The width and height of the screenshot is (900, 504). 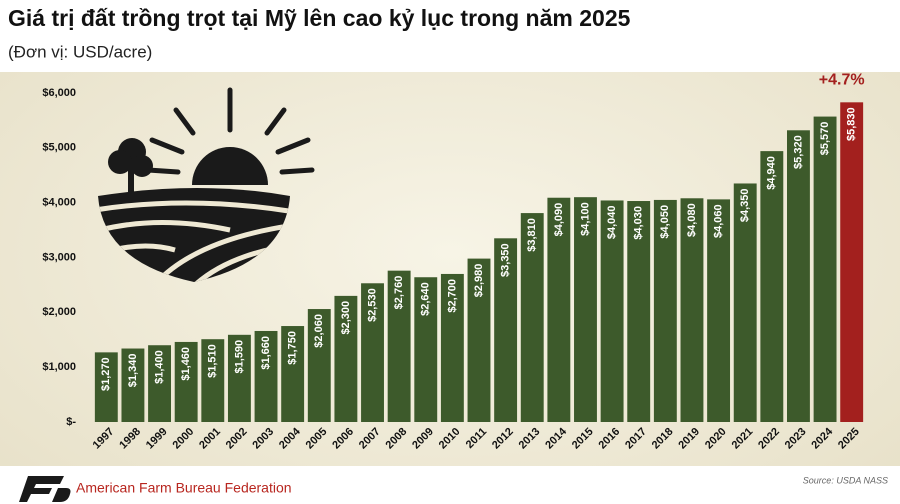 What do you see at coordinates (745, 205) in the screenshot?
I see `value-label: $4,350` at bounding box center [745, 205].